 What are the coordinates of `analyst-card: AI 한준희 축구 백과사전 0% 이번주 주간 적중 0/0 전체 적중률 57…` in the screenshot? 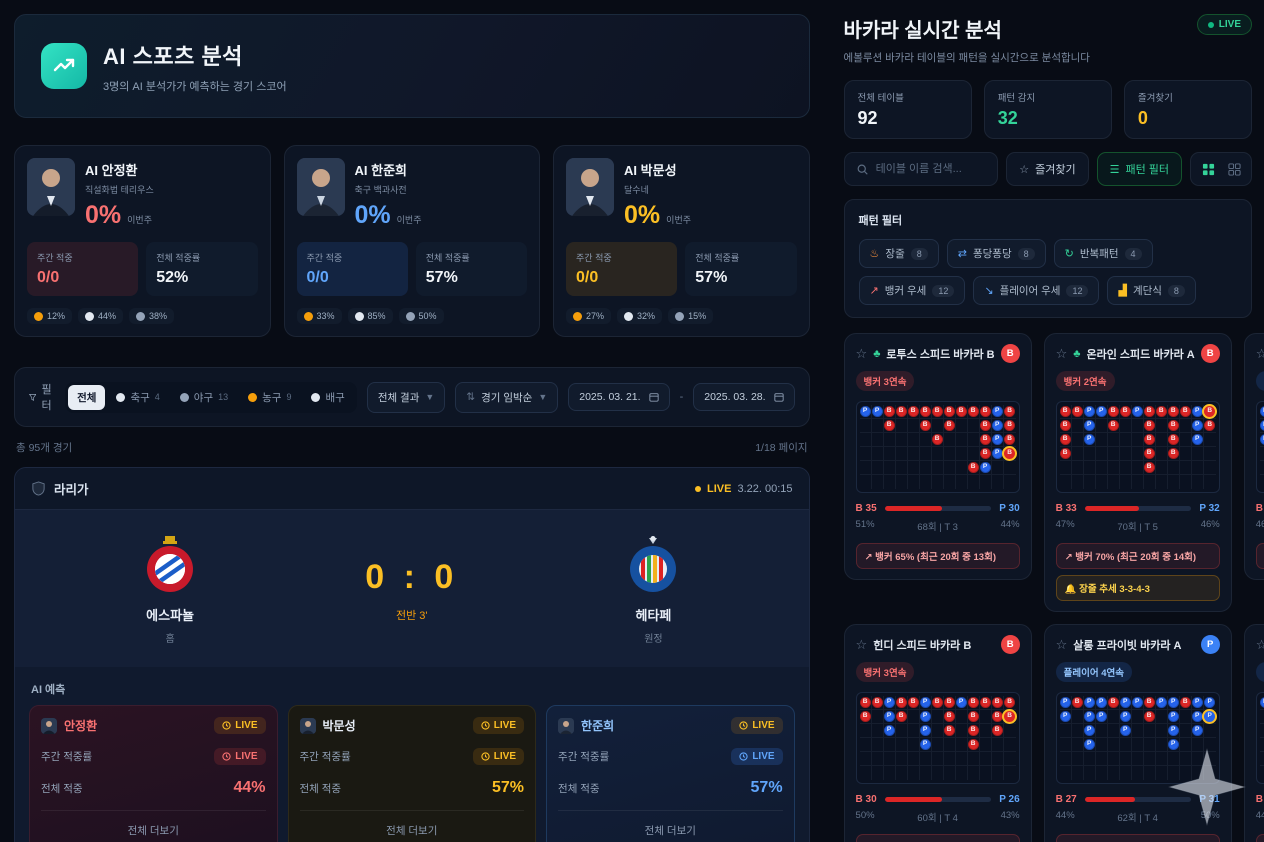 It's located at (412, 241).